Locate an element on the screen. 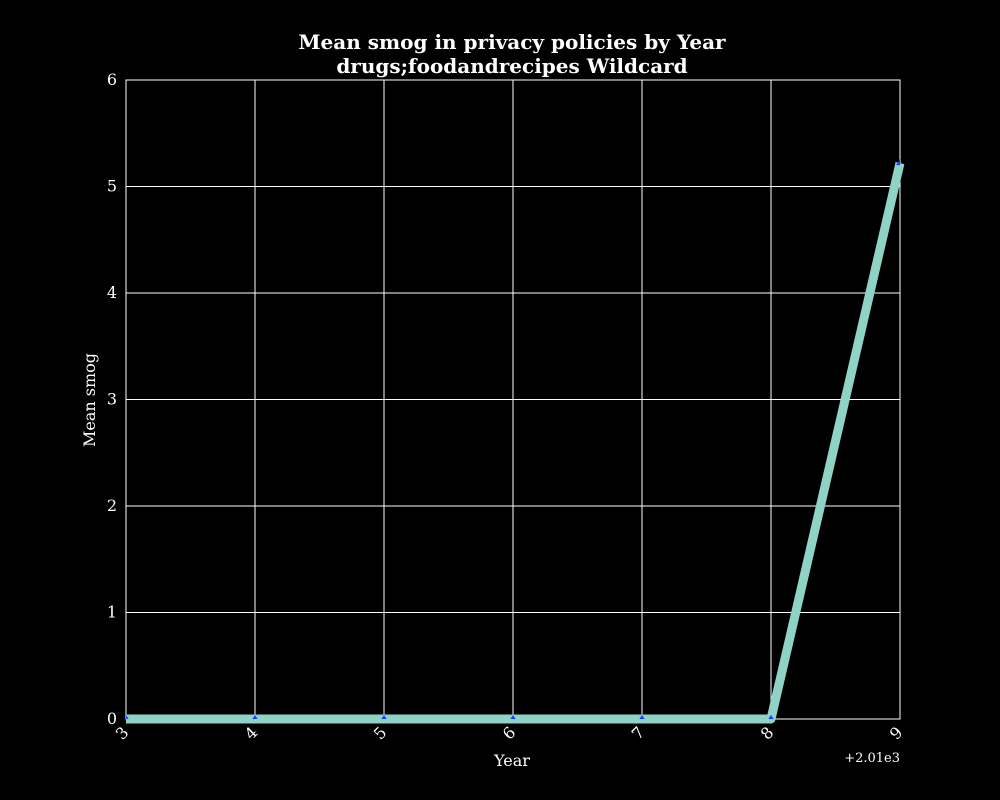  y-tick-label: 1 is located at coordinates (112, 612).